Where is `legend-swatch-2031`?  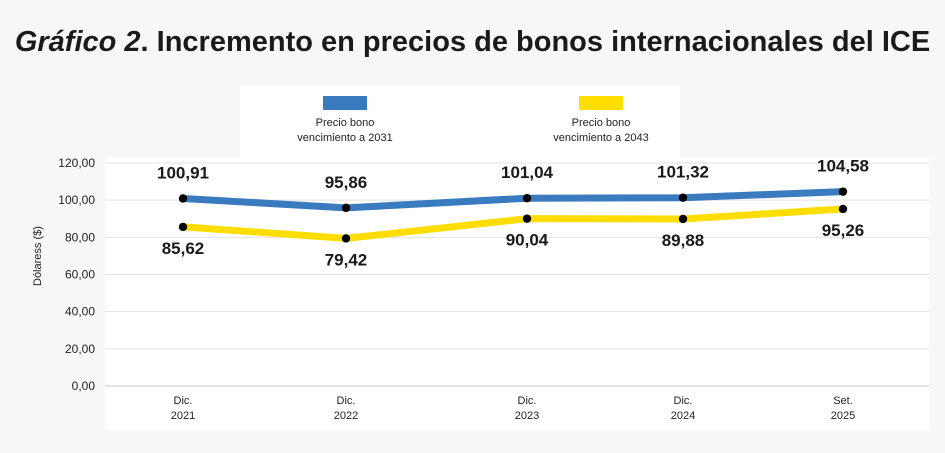 legend-swatch-2031 is located at coordinates (345, 103).